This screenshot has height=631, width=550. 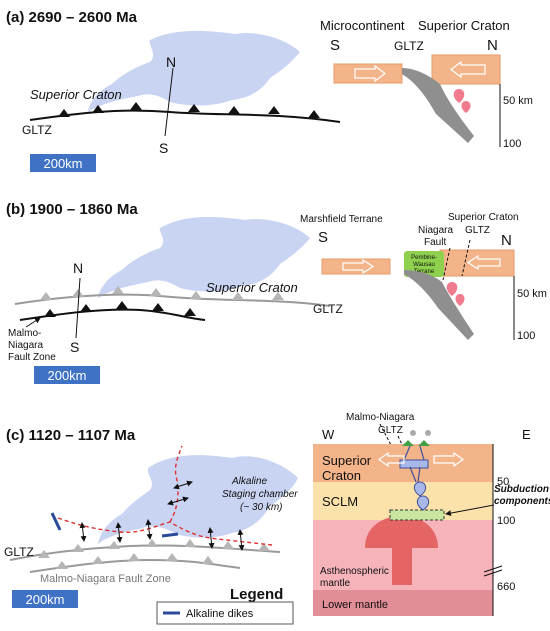 What do you see at coordinates (347, 460) in the screenshot?
I see `label-superior-1-c: Superior` at bounding box center [347, 460].